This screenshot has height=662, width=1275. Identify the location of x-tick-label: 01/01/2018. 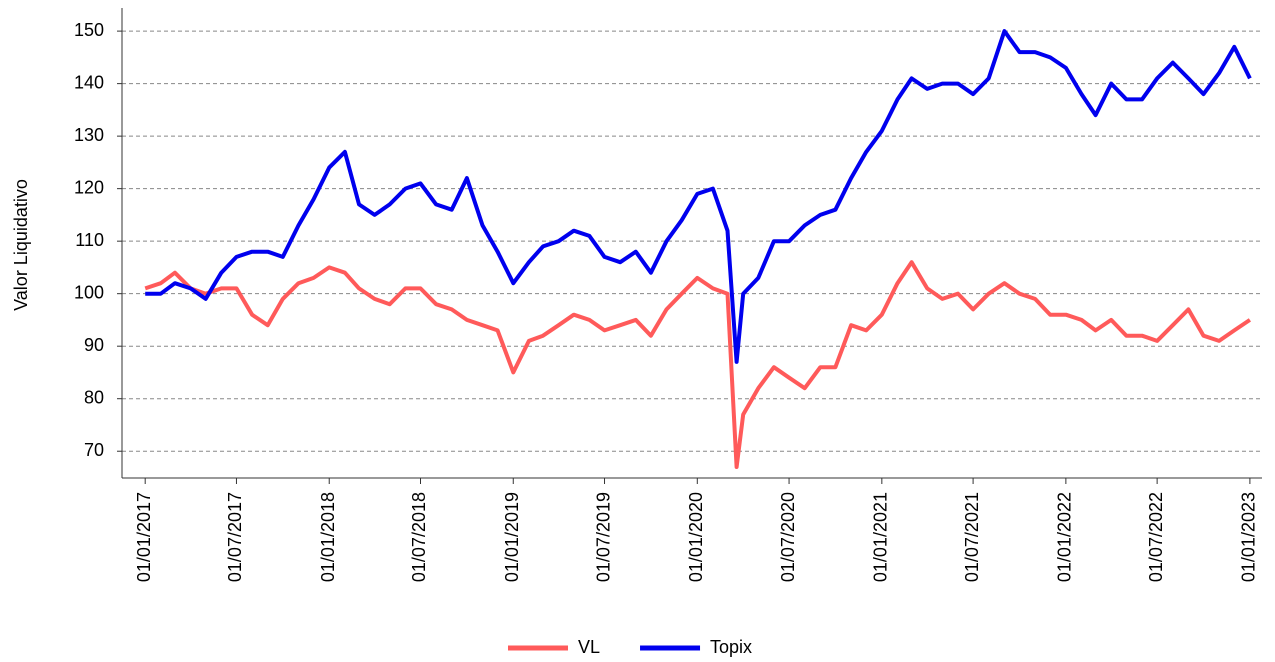
(328, 537).